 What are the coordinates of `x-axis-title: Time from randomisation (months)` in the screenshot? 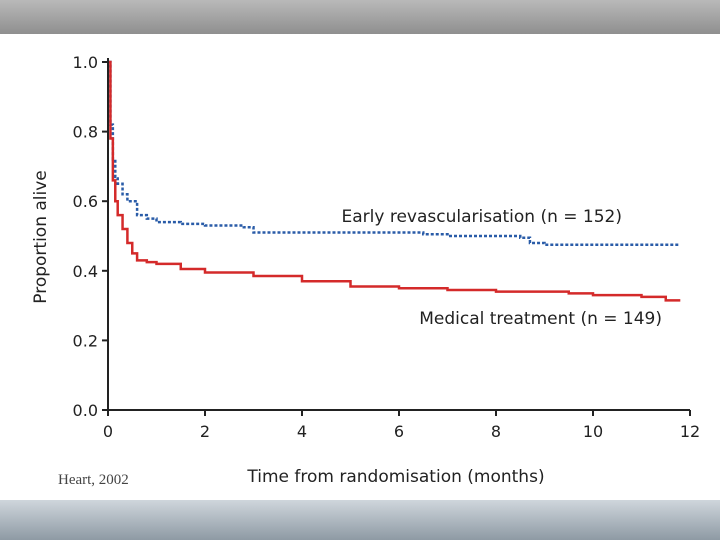 It's located at (395, 477).